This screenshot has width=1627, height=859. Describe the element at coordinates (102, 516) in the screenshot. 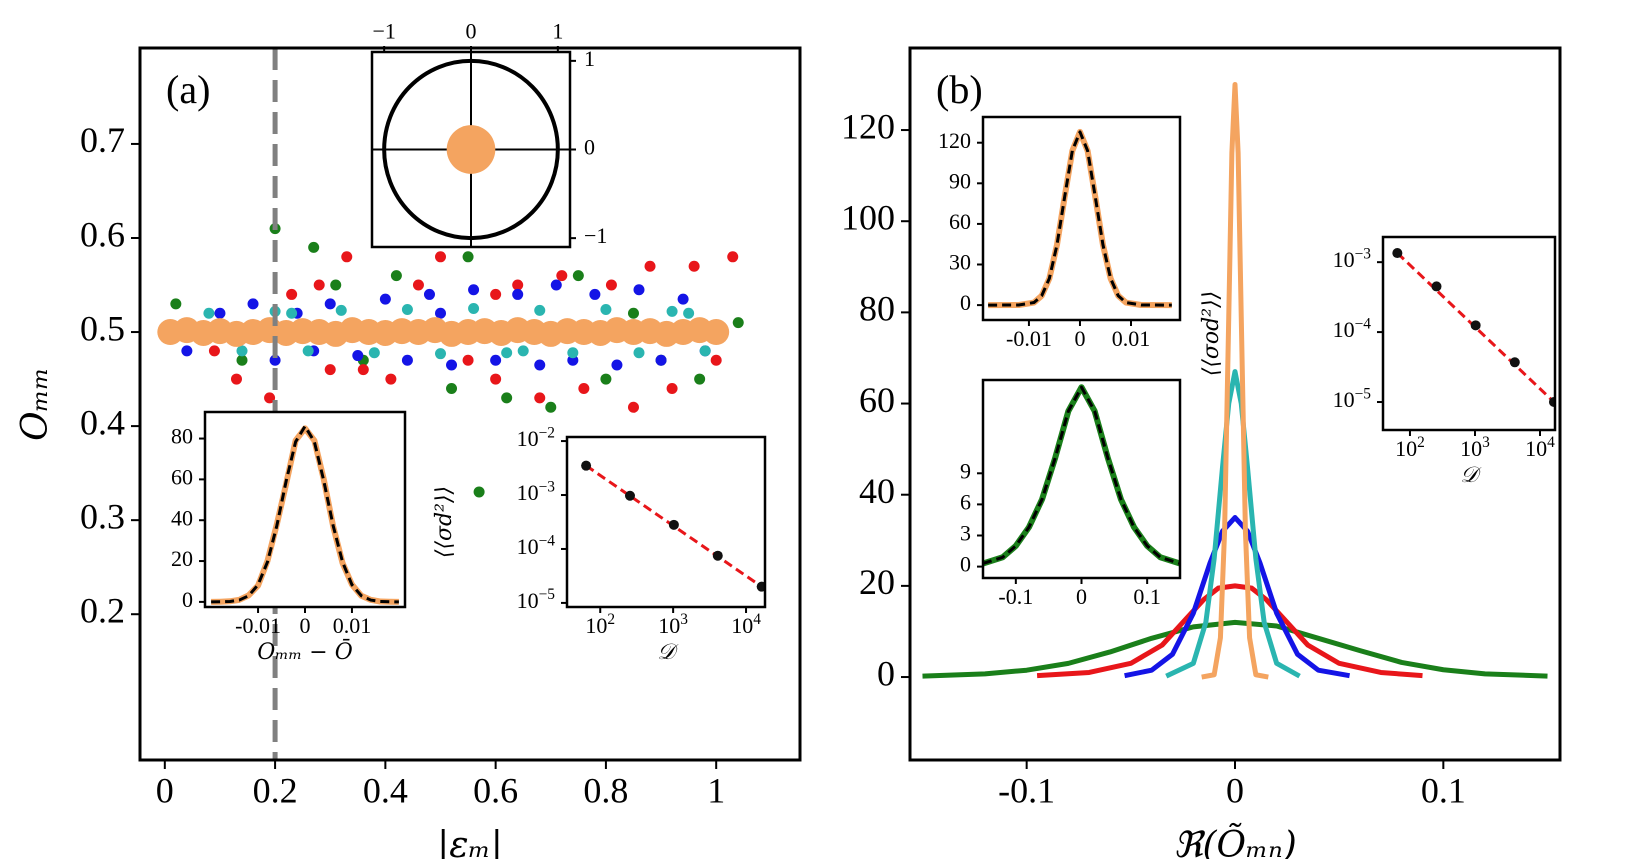

I see `y-tick-label: 0.3` at that location.